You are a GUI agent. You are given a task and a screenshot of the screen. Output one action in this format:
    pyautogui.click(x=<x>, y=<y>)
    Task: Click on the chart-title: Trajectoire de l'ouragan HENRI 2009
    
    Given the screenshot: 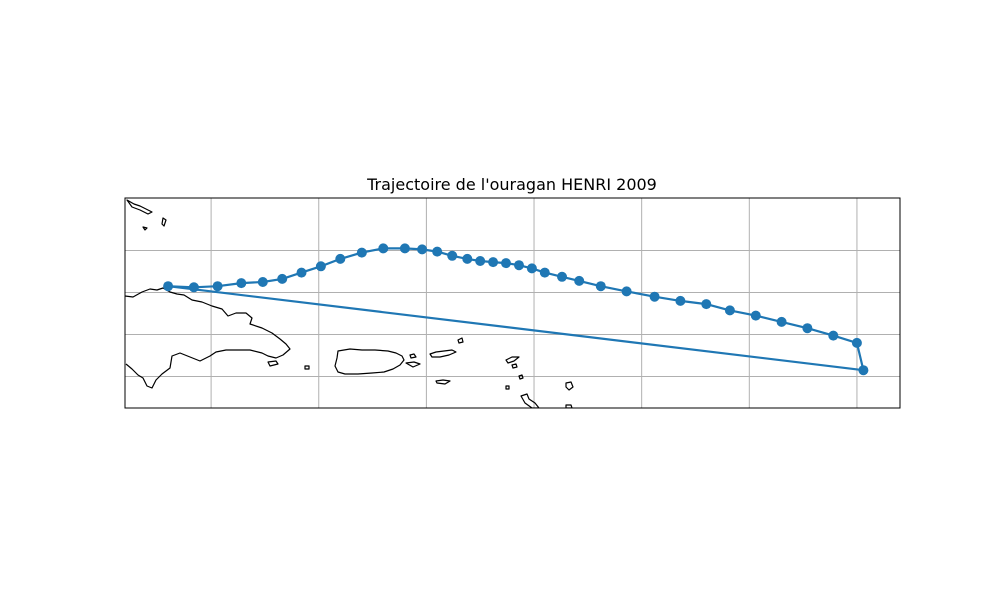 What is the action you would take?
    pyautogui.click(x=511, y=184)
    